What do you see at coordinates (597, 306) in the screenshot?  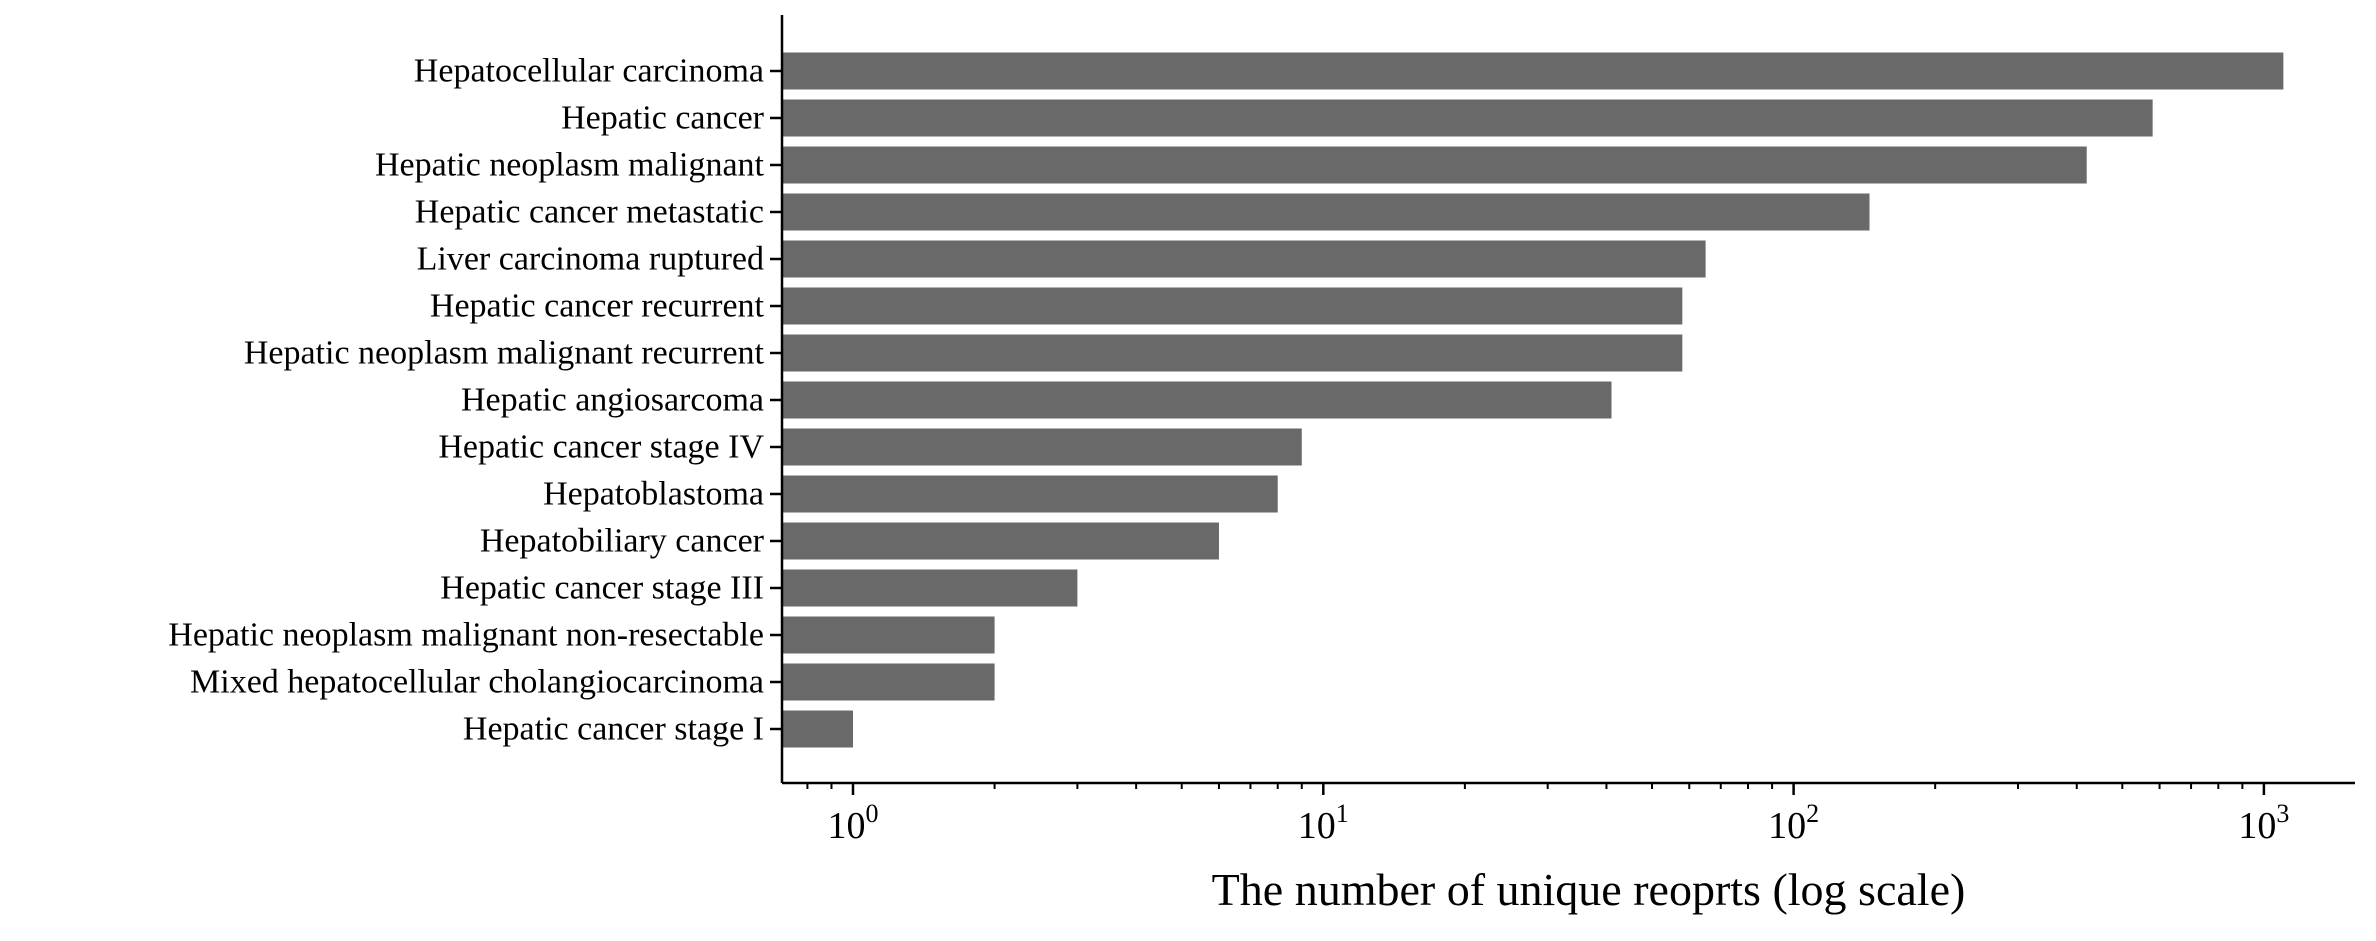 I see `category-label: Hepatic cancer recurrent` at bounding box center [597, 306].